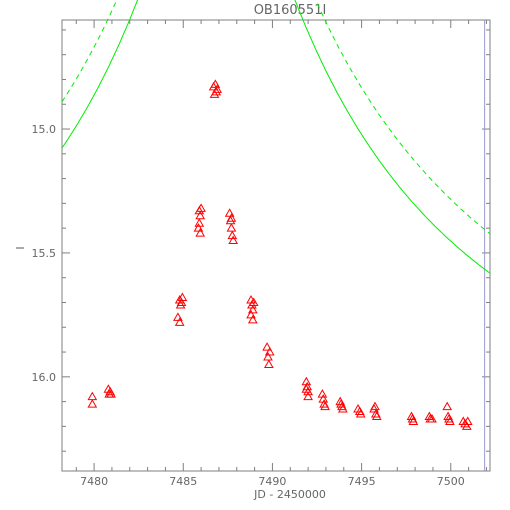 This screenshot has height=510, width=510. What do you see at coordinates (44, 377) in the screenshot?
I see `y-tick-label: 16.0` at bounding box center [44, 377].